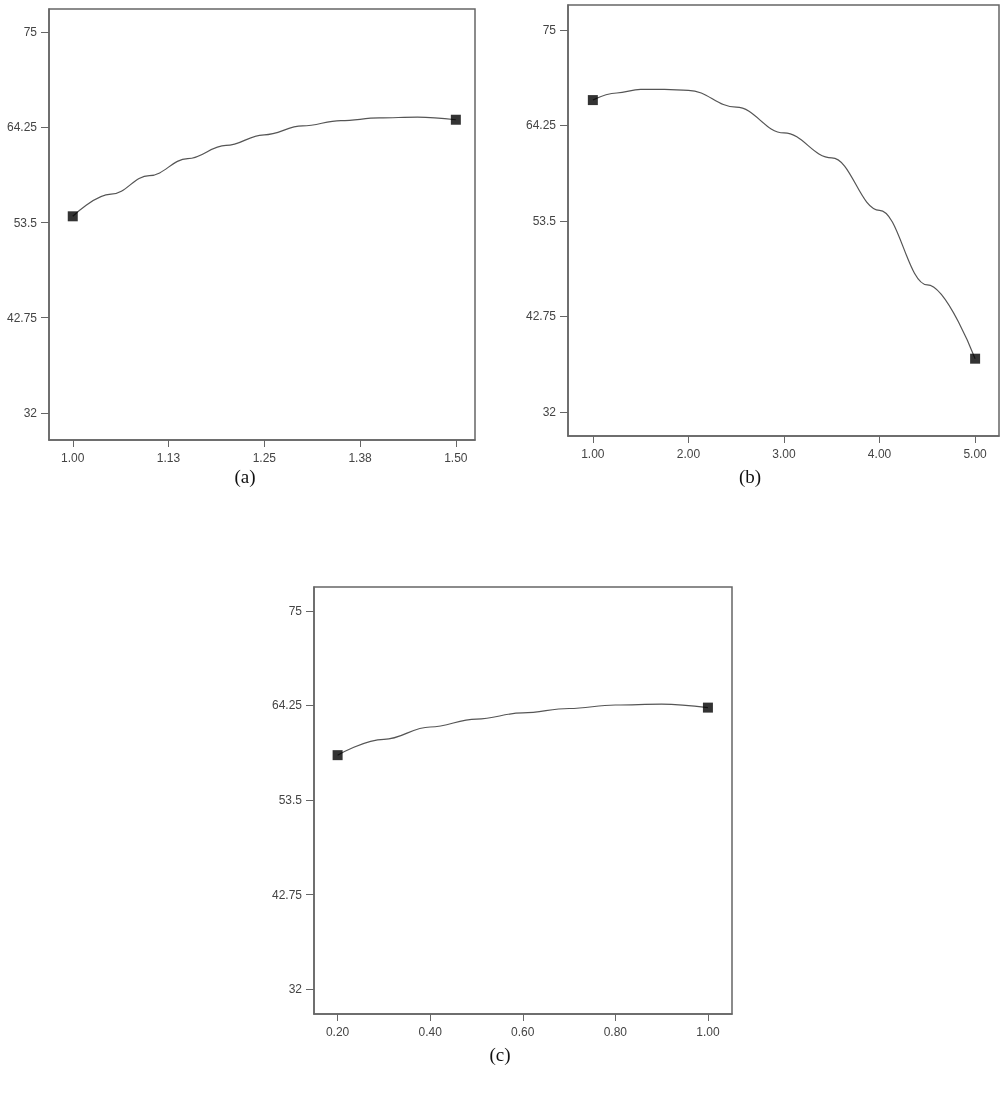 The height and width of the screenshot is (1093, 1000). What do you see at coordinates (784, 454) in the screenshot?
I see `x-tick-label: 3.00` at bounding box center [784, 454].